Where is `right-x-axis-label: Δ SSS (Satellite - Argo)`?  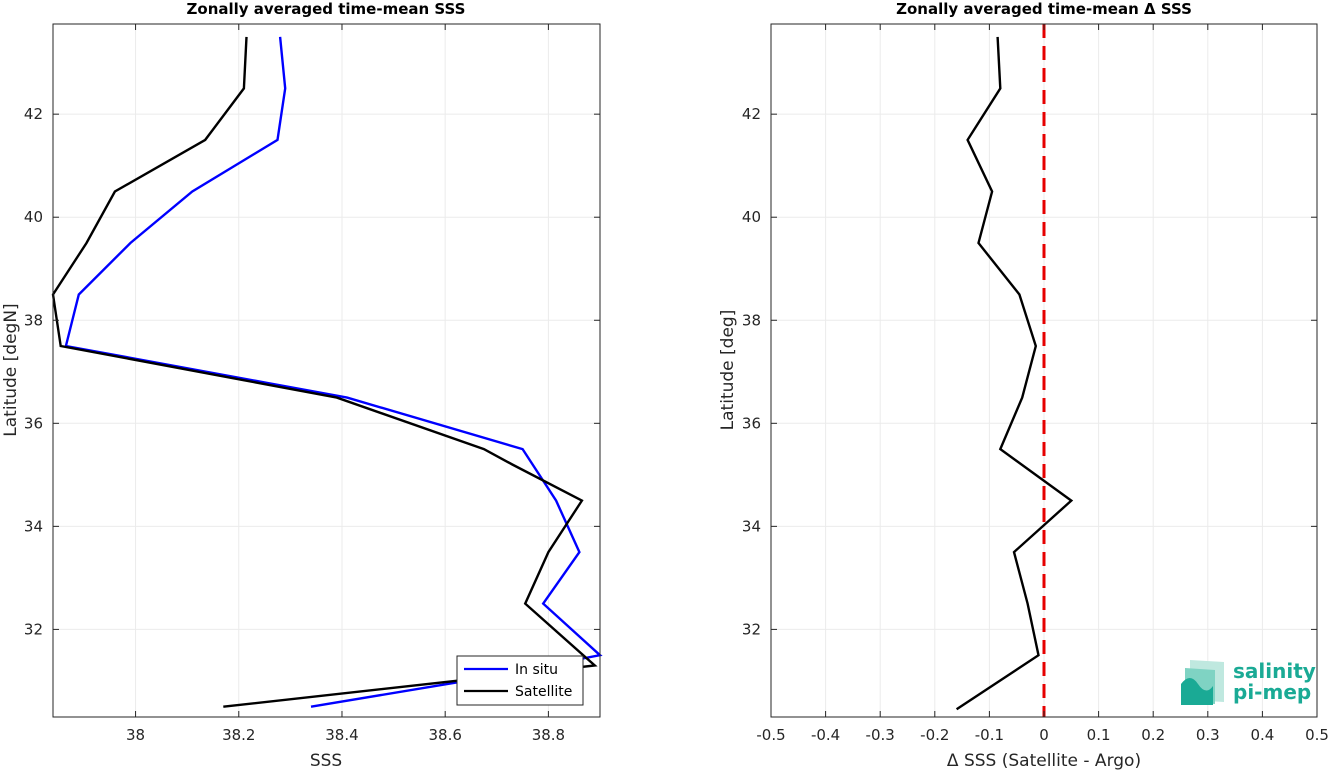 right-x-axis-label: Δ SSS (Satellite - Argo) is located at coordinates (1044, 760).